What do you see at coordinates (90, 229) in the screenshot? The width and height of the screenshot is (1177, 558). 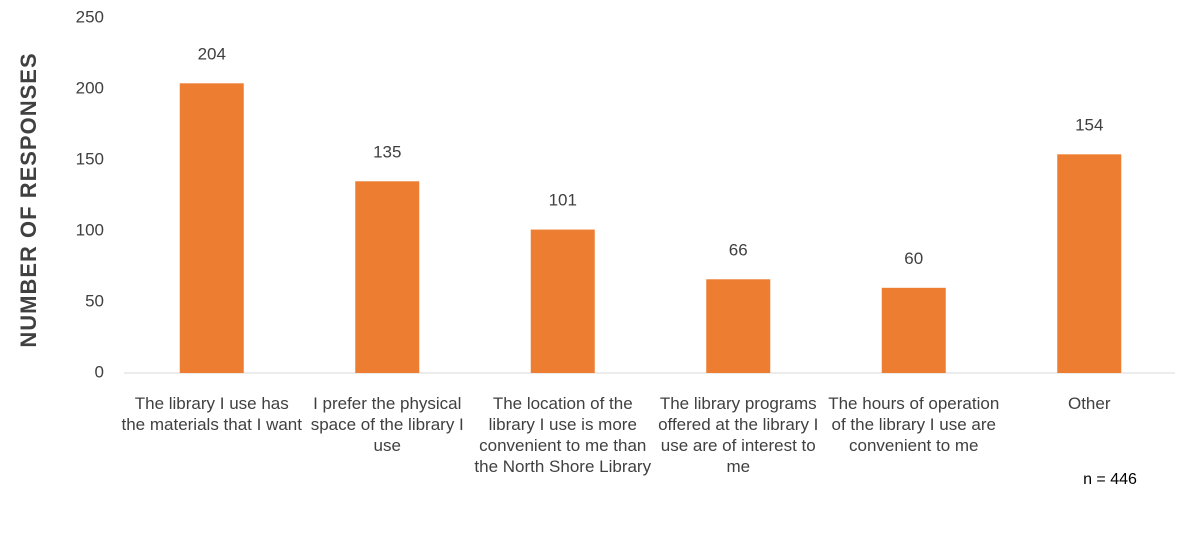 I see `y-tick-label: 100` at bounding box center [90, 229].